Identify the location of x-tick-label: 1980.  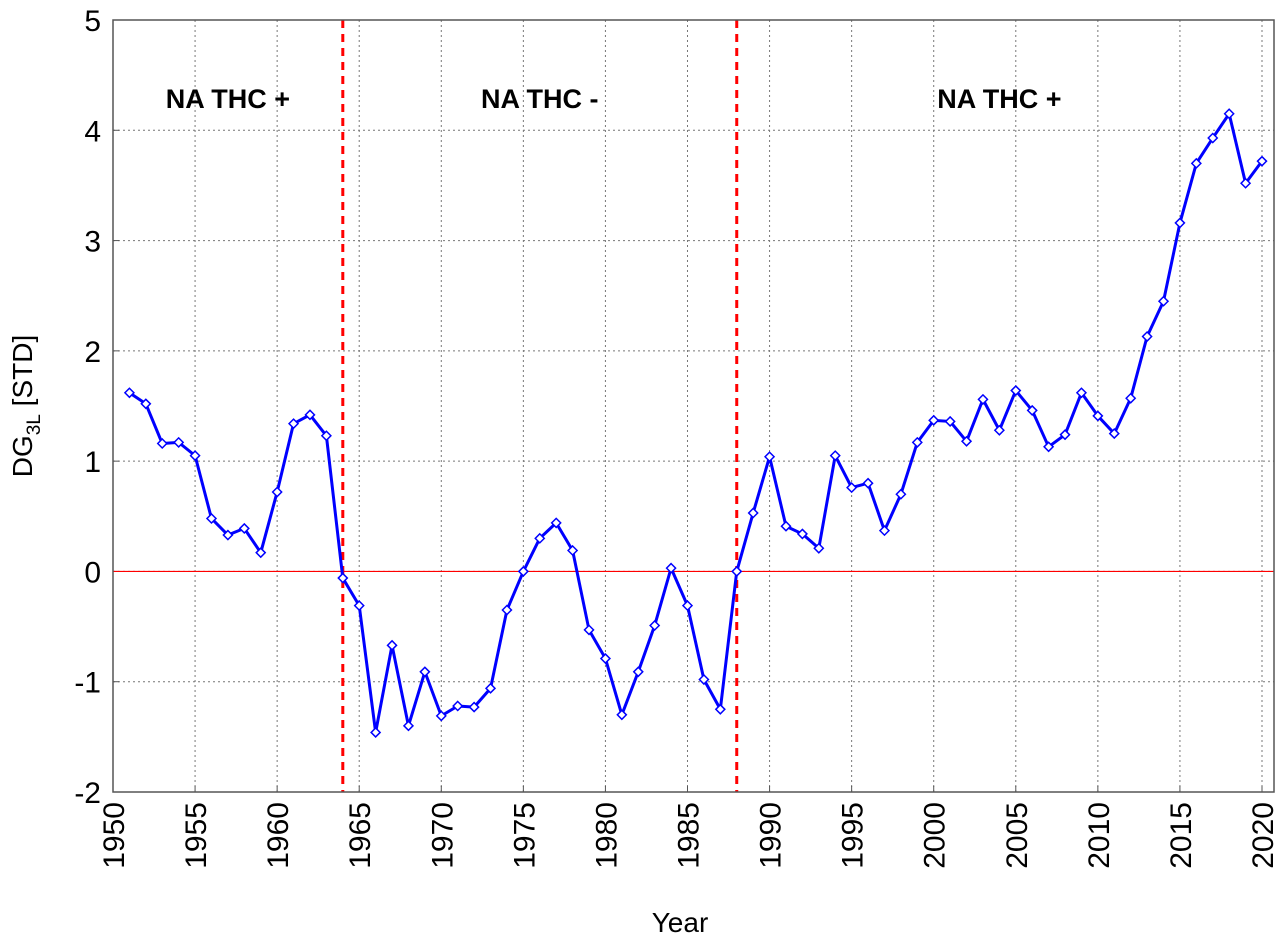
(606, 835).